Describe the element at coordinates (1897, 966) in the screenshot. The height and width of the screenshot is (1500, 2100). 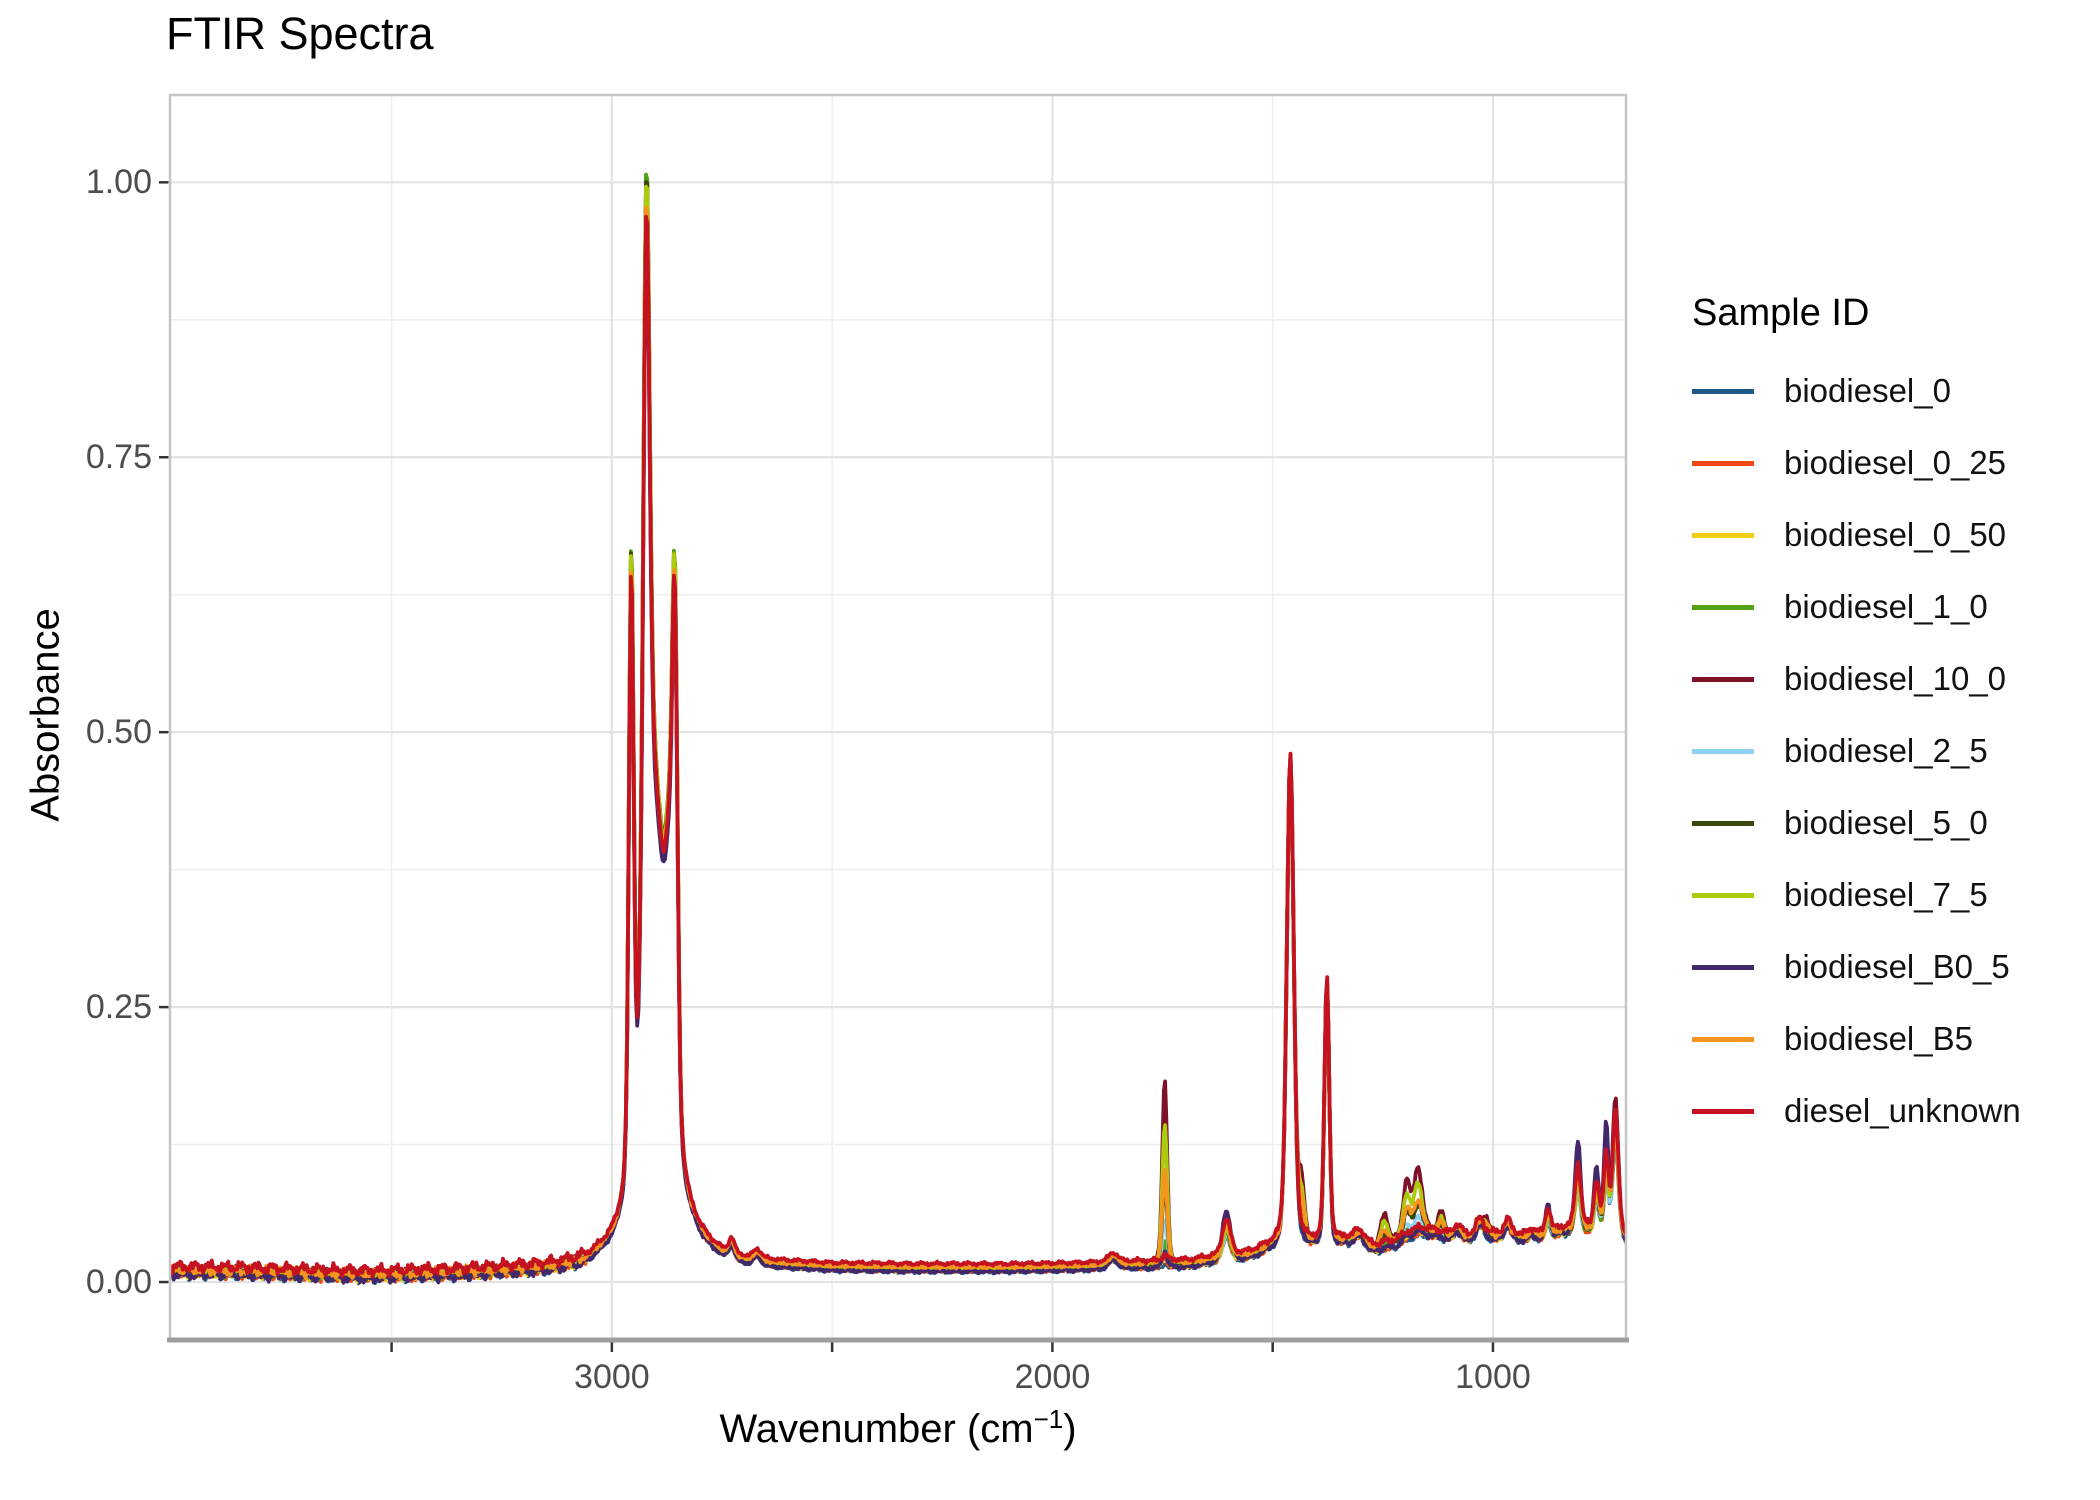
I see `legend-item-label: biodiesel_B0_5` at that location.